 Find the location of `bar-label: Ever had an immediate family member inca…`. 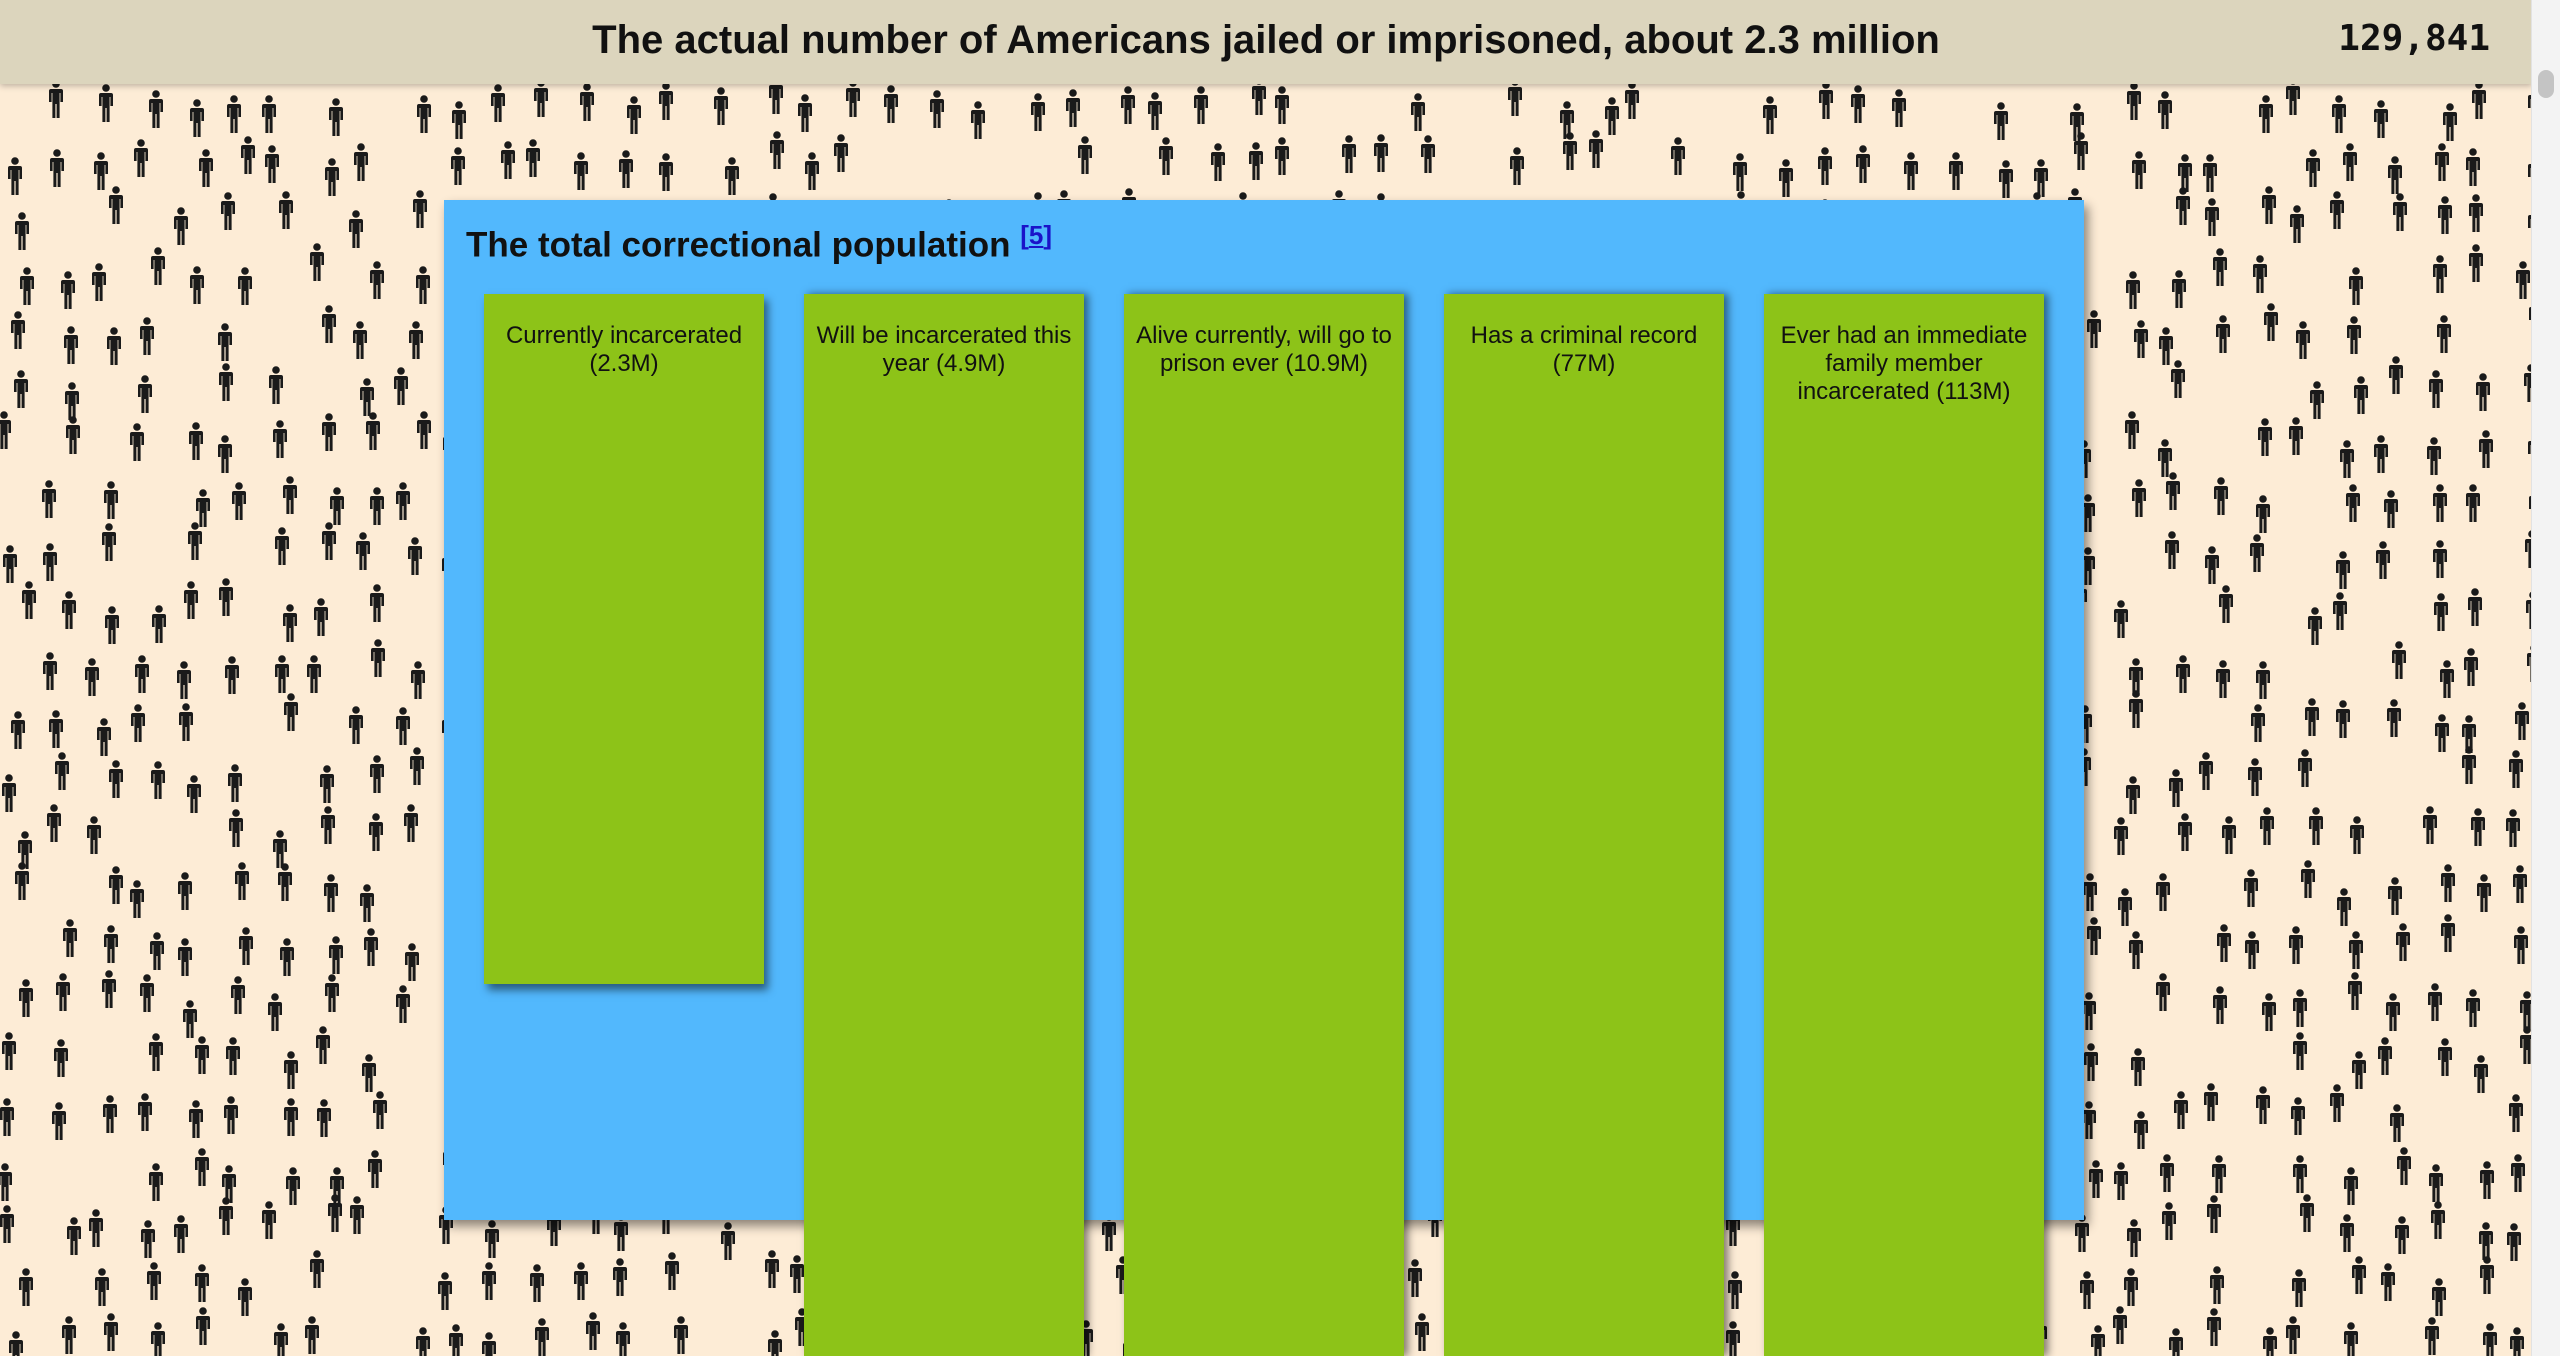

bar-label: Ever had an immediate family member inca… is located at coordinates (1904, 363).